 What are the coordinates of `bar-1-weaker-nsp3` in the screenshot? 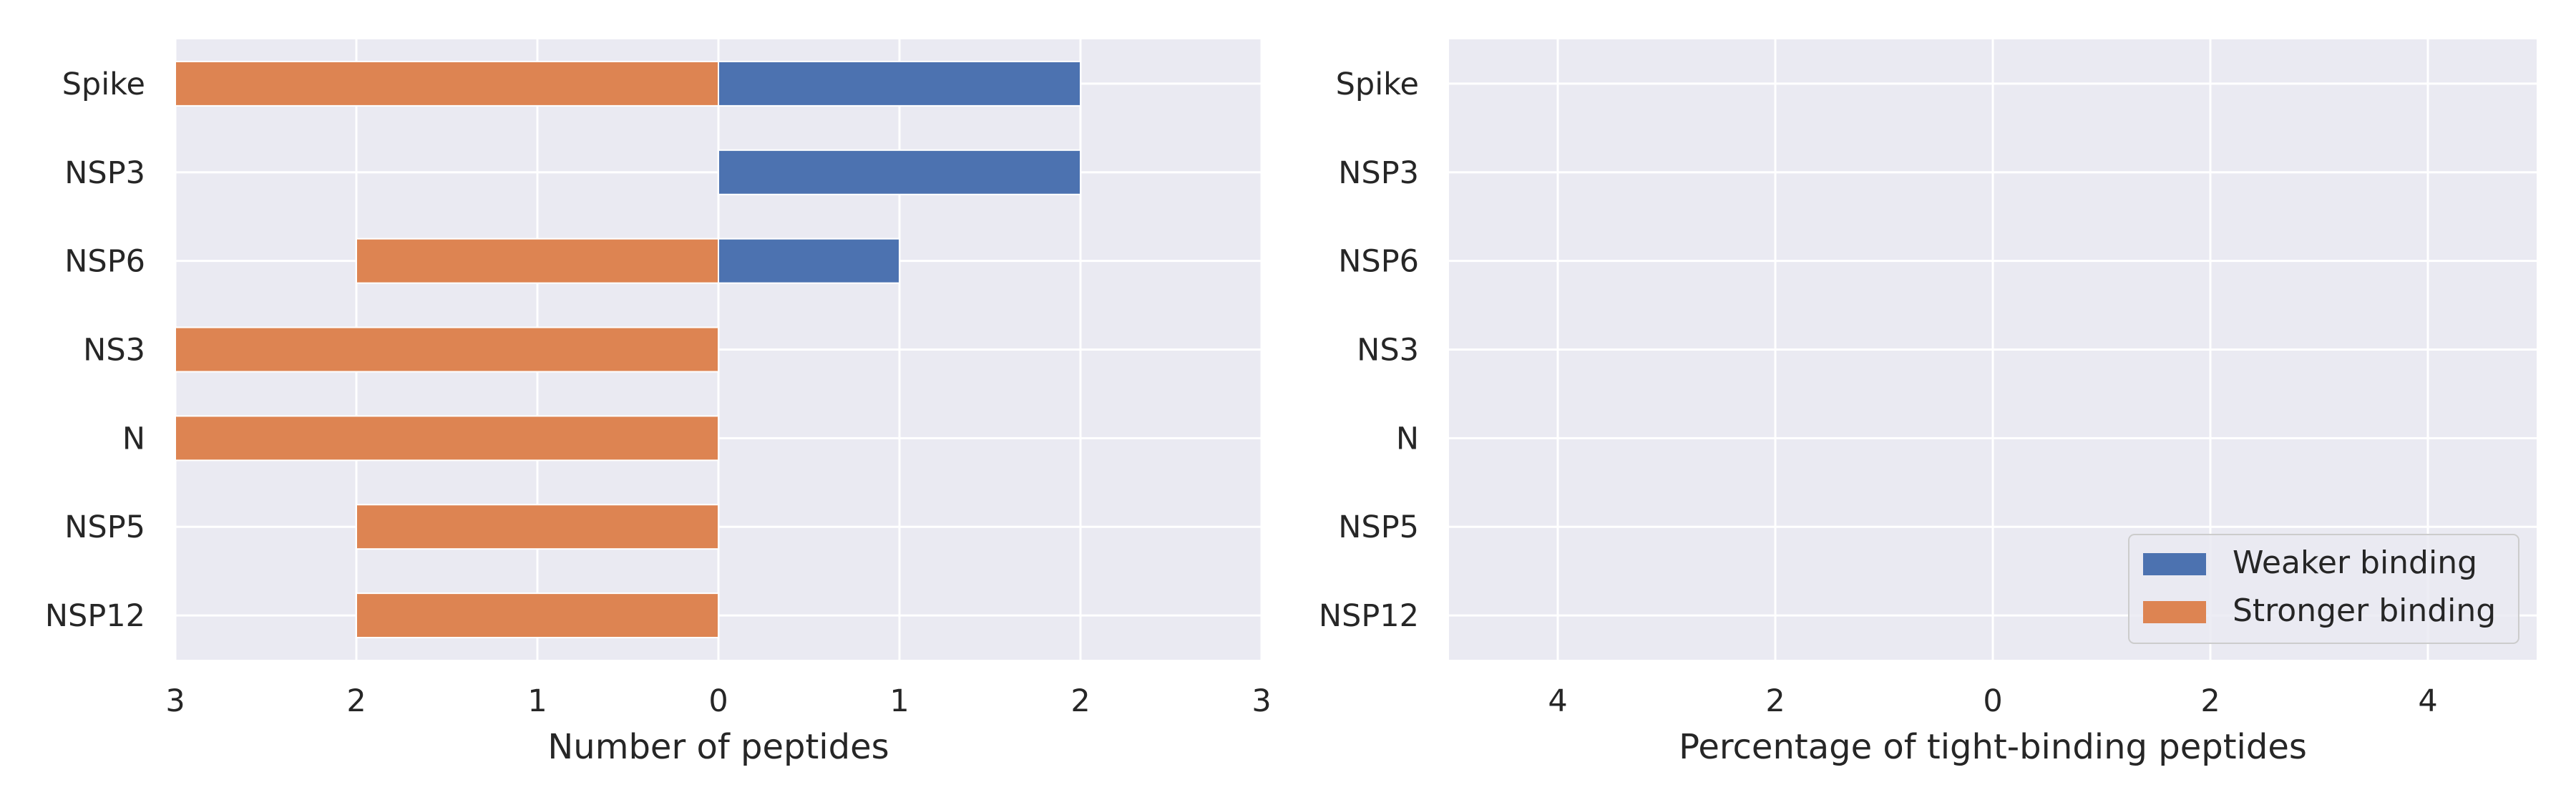 It's located at (899, 172).